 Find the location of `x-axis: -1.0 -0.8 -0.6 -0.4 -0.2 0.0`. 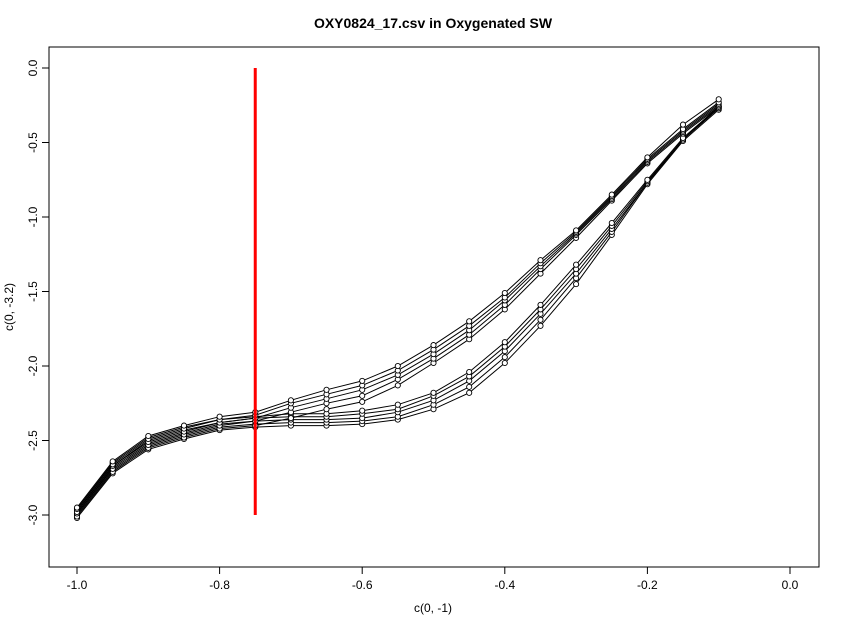

x-axis: -1.0 -0.8 -0.6 -0.4 -0.2 0.0 is located at coordinates (433, 579).